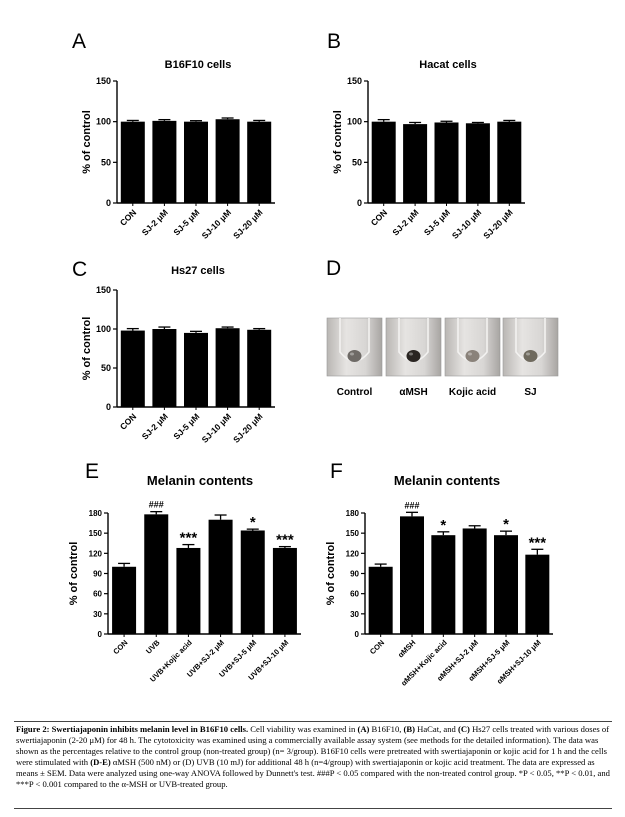 This screenshot has width=625, height=817. I want to click on x-tick-label: UVB, so click(153, 647).